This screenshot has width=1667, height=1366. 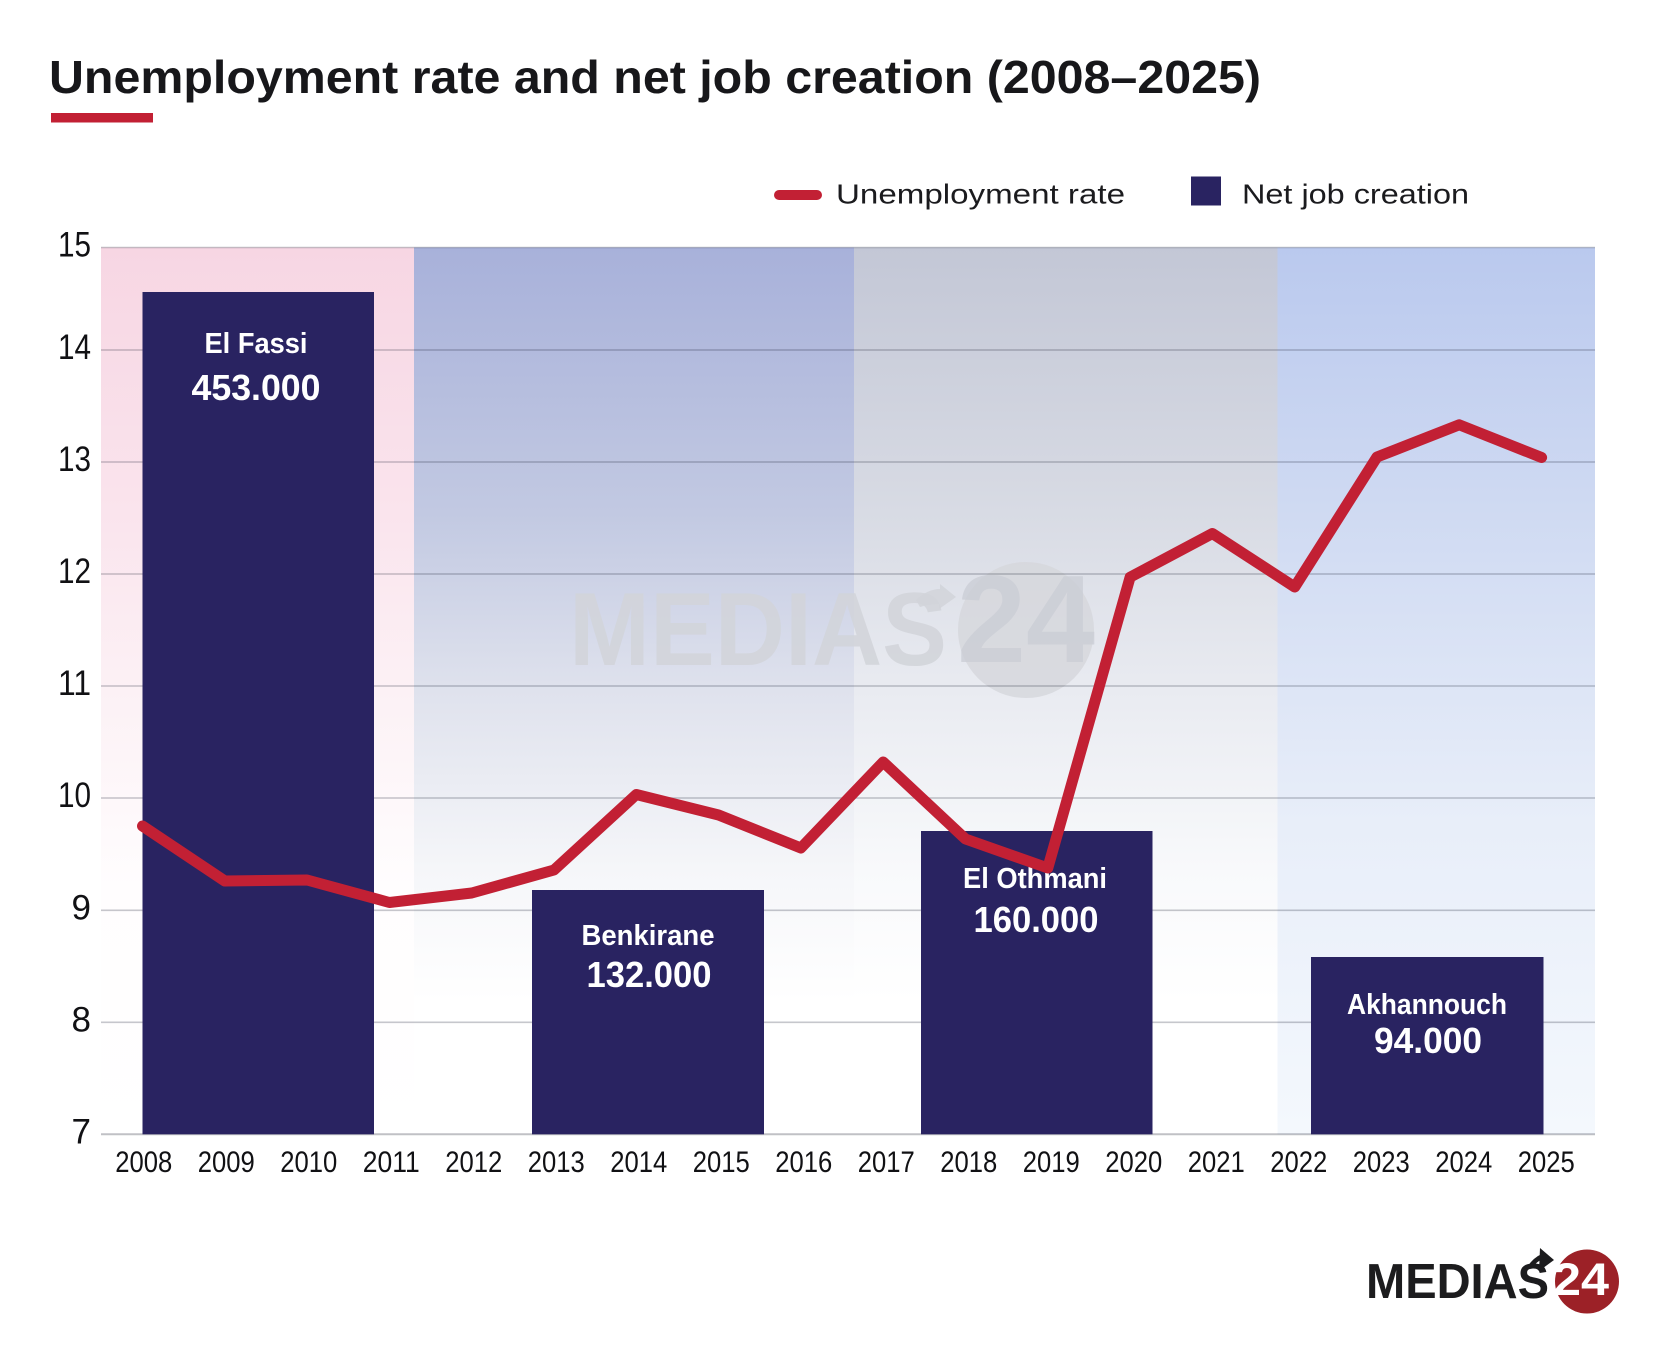 What do you see at coordinates (638, 1162) in the screenshot?
I see `svg-text: 2014` at bounding box center [638, 1162].